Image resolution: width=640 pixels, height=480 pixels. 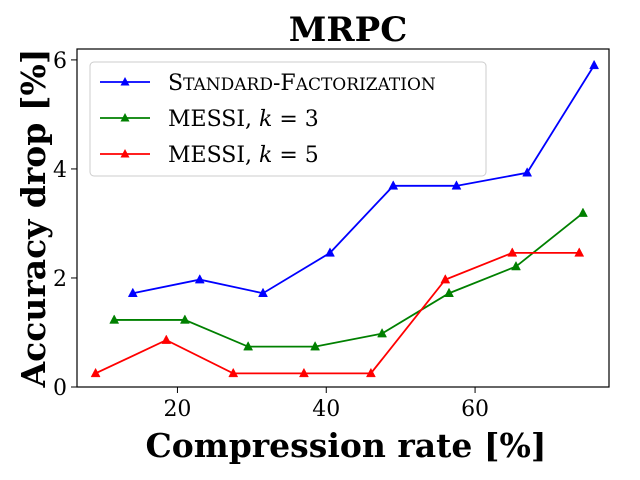 What do you see at coordinates (60, 279) in the screenshot?
I see `y-tick-label: 2` at bounding box center [60, 279].